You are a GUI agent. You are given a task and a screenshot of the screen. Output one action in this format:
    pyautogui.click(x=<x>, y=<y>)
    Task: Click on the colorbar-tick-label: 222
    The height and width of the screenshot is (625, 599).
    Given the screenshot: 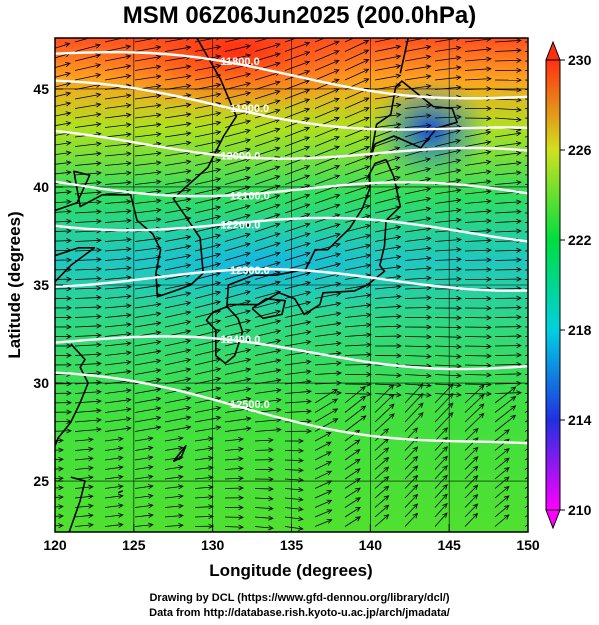 What is the action you would take?
    pyautogui.click(x=580, y=240)
    